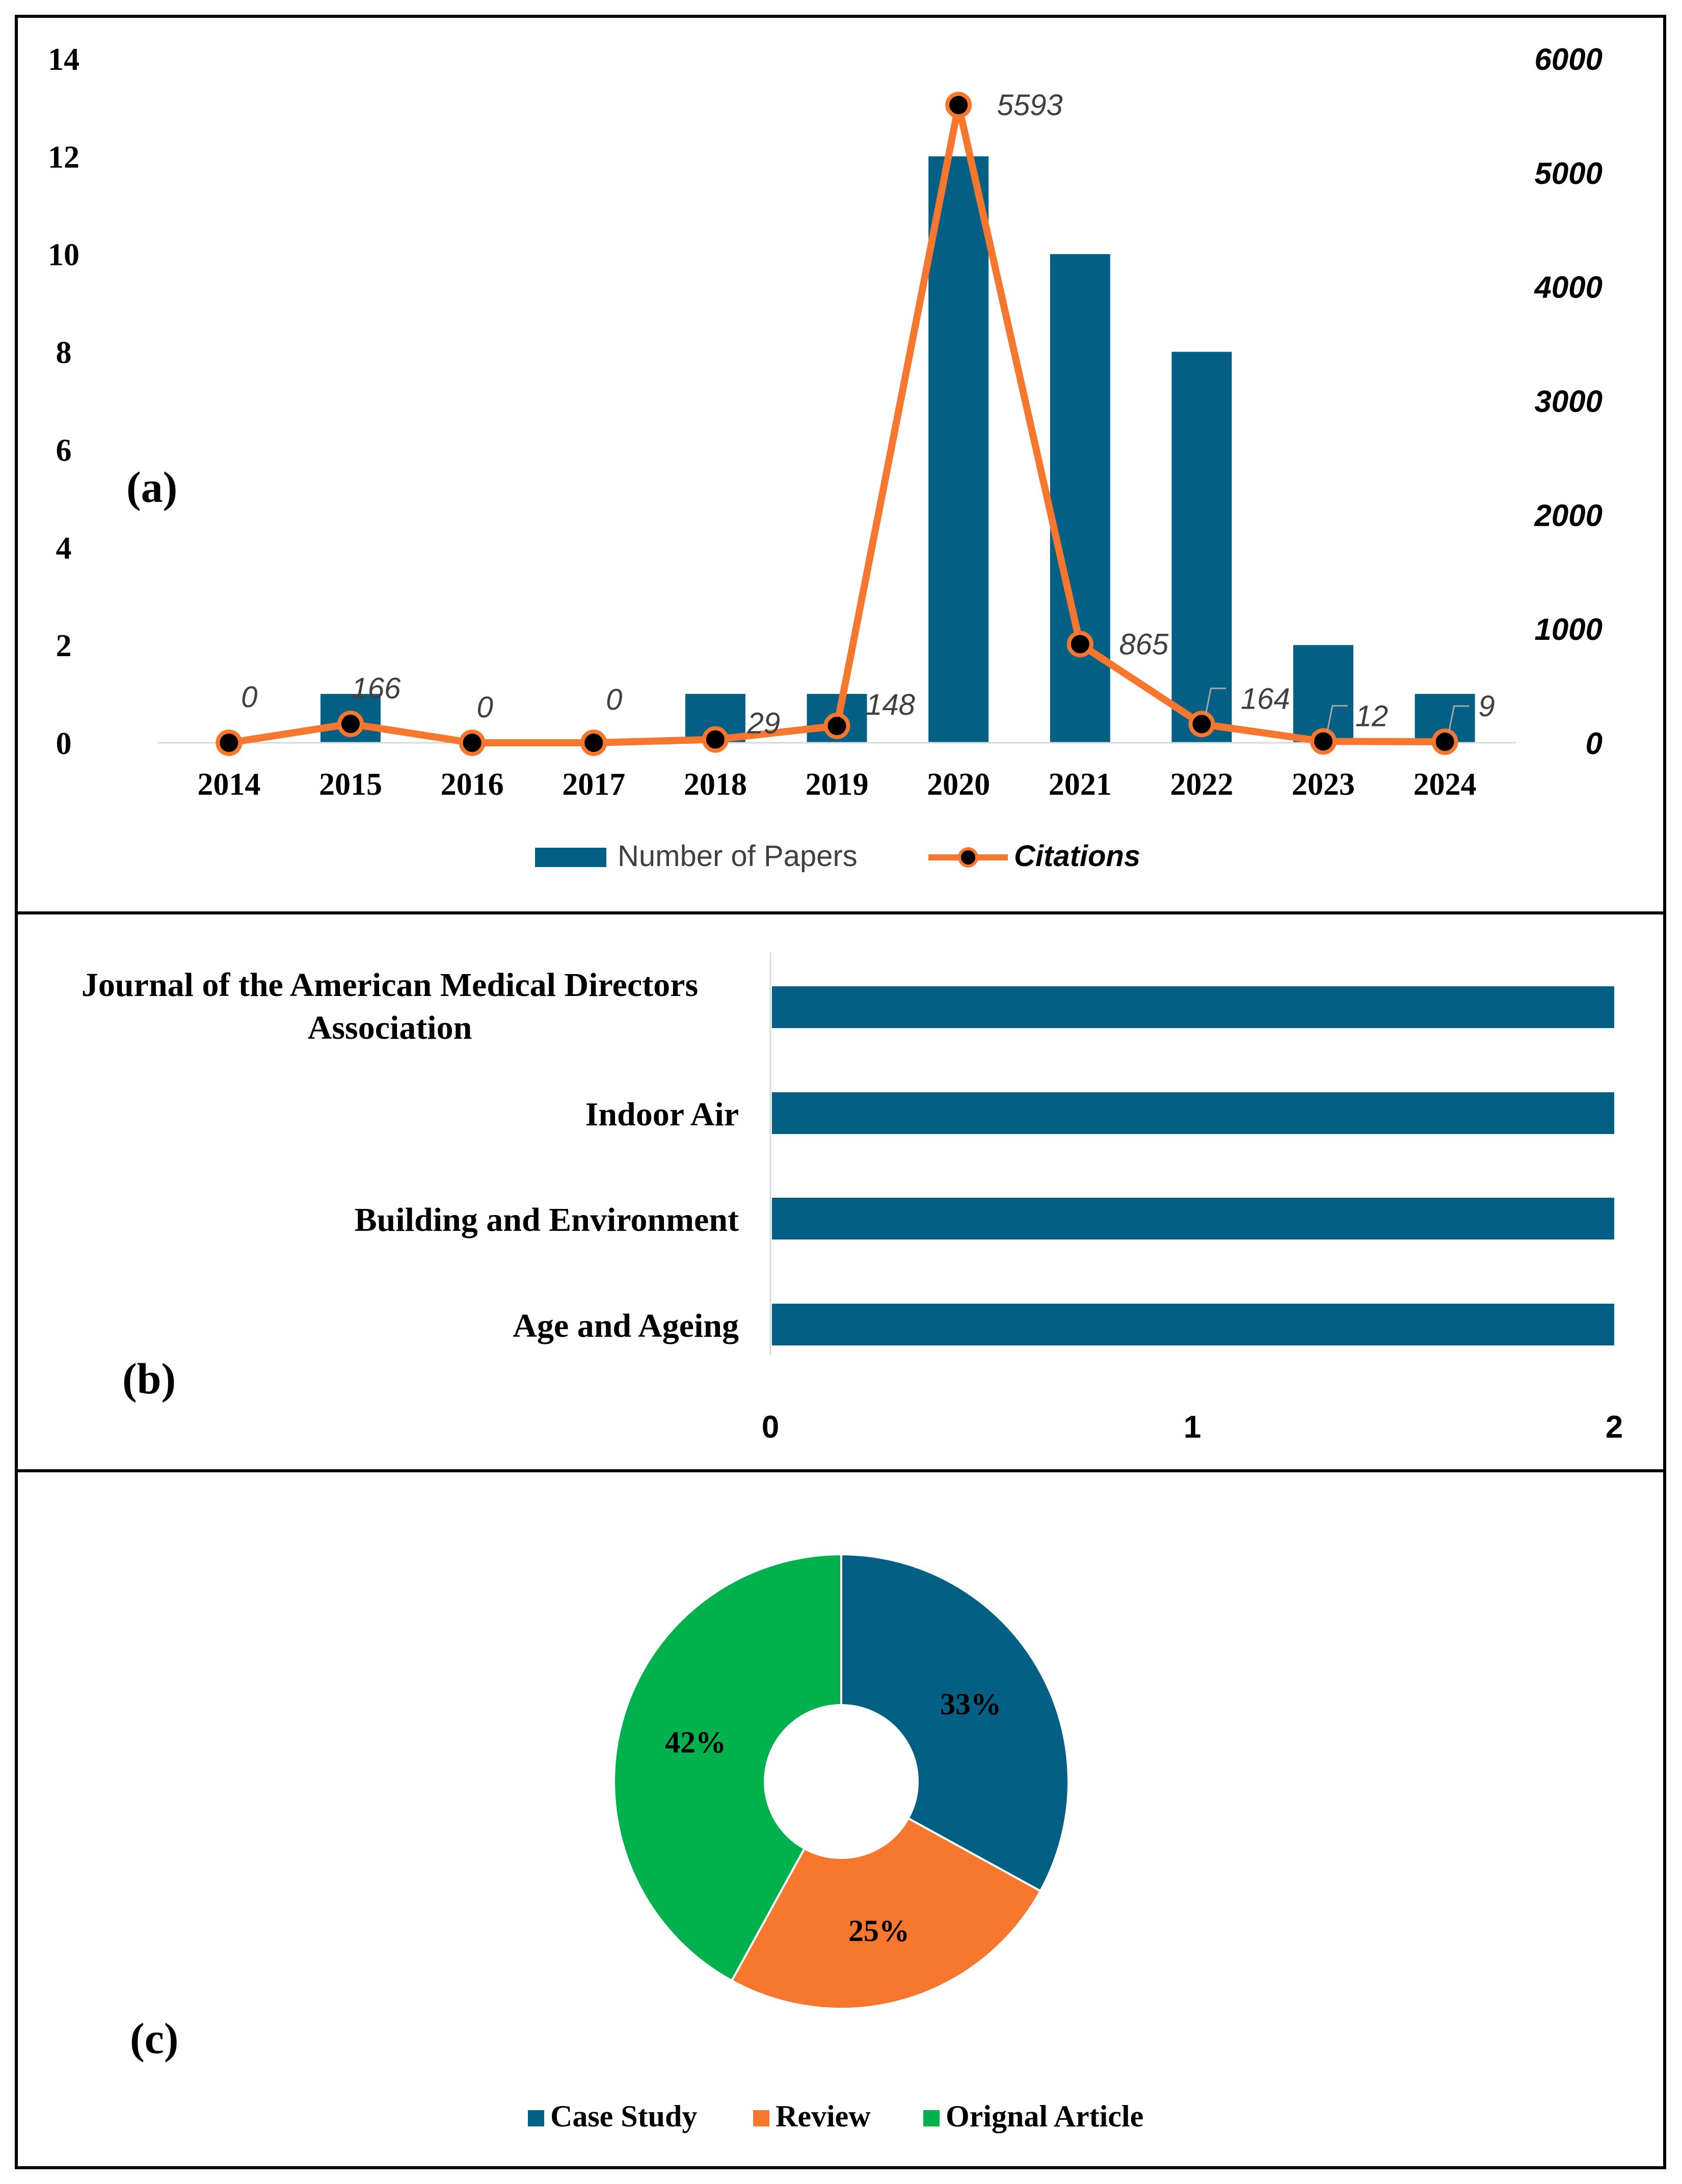 The image size is (1682, 2184). I want to click on legend-label-number-of-papers: Number of Papers, so click(738, 857).